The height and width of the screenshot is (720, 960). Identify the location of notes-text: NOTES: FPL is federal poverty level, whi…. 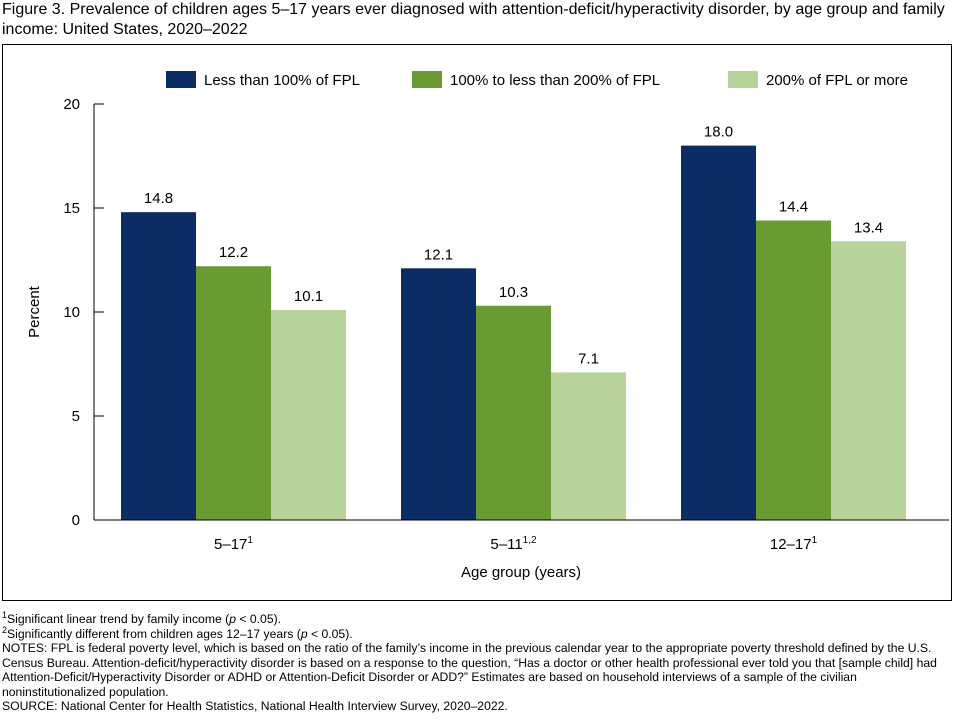
(469, 670).